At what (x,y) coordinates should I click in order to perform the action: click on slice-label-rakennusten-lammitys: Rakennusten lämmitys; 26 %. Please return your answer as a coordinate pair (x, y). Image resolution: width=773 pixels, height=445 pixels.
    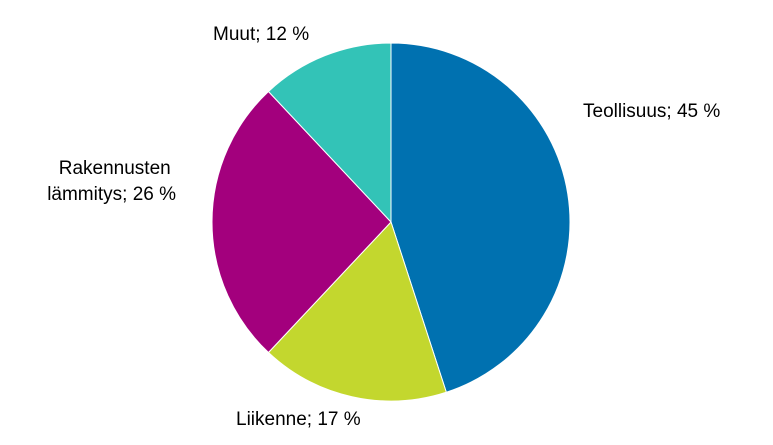
    Looking at the image, I should click on (111, 181).